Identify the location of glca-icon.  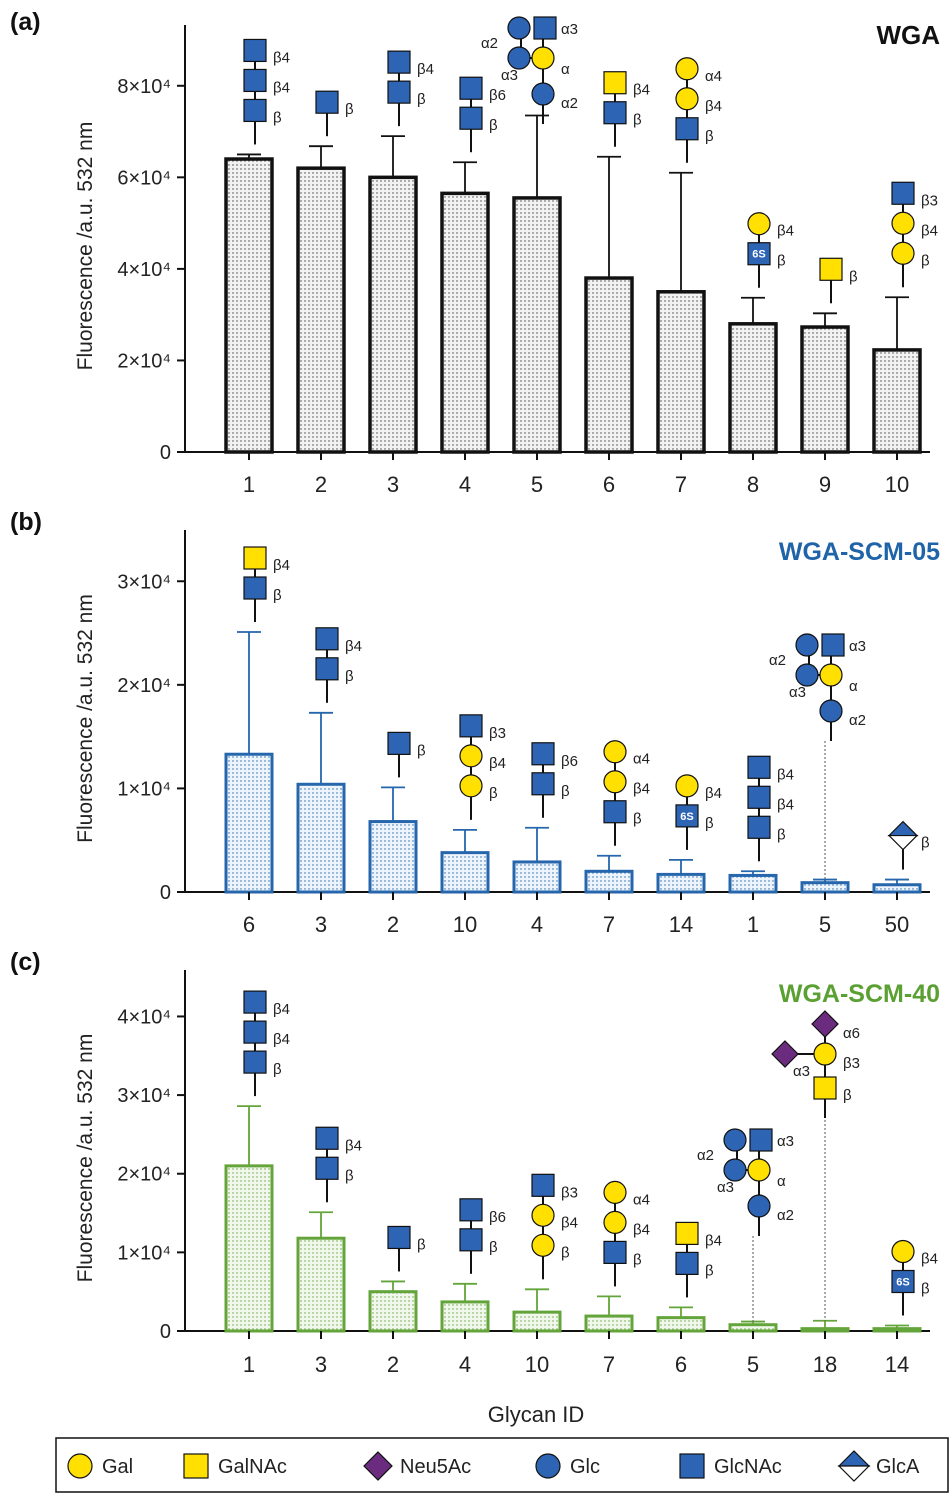
(903, 828).